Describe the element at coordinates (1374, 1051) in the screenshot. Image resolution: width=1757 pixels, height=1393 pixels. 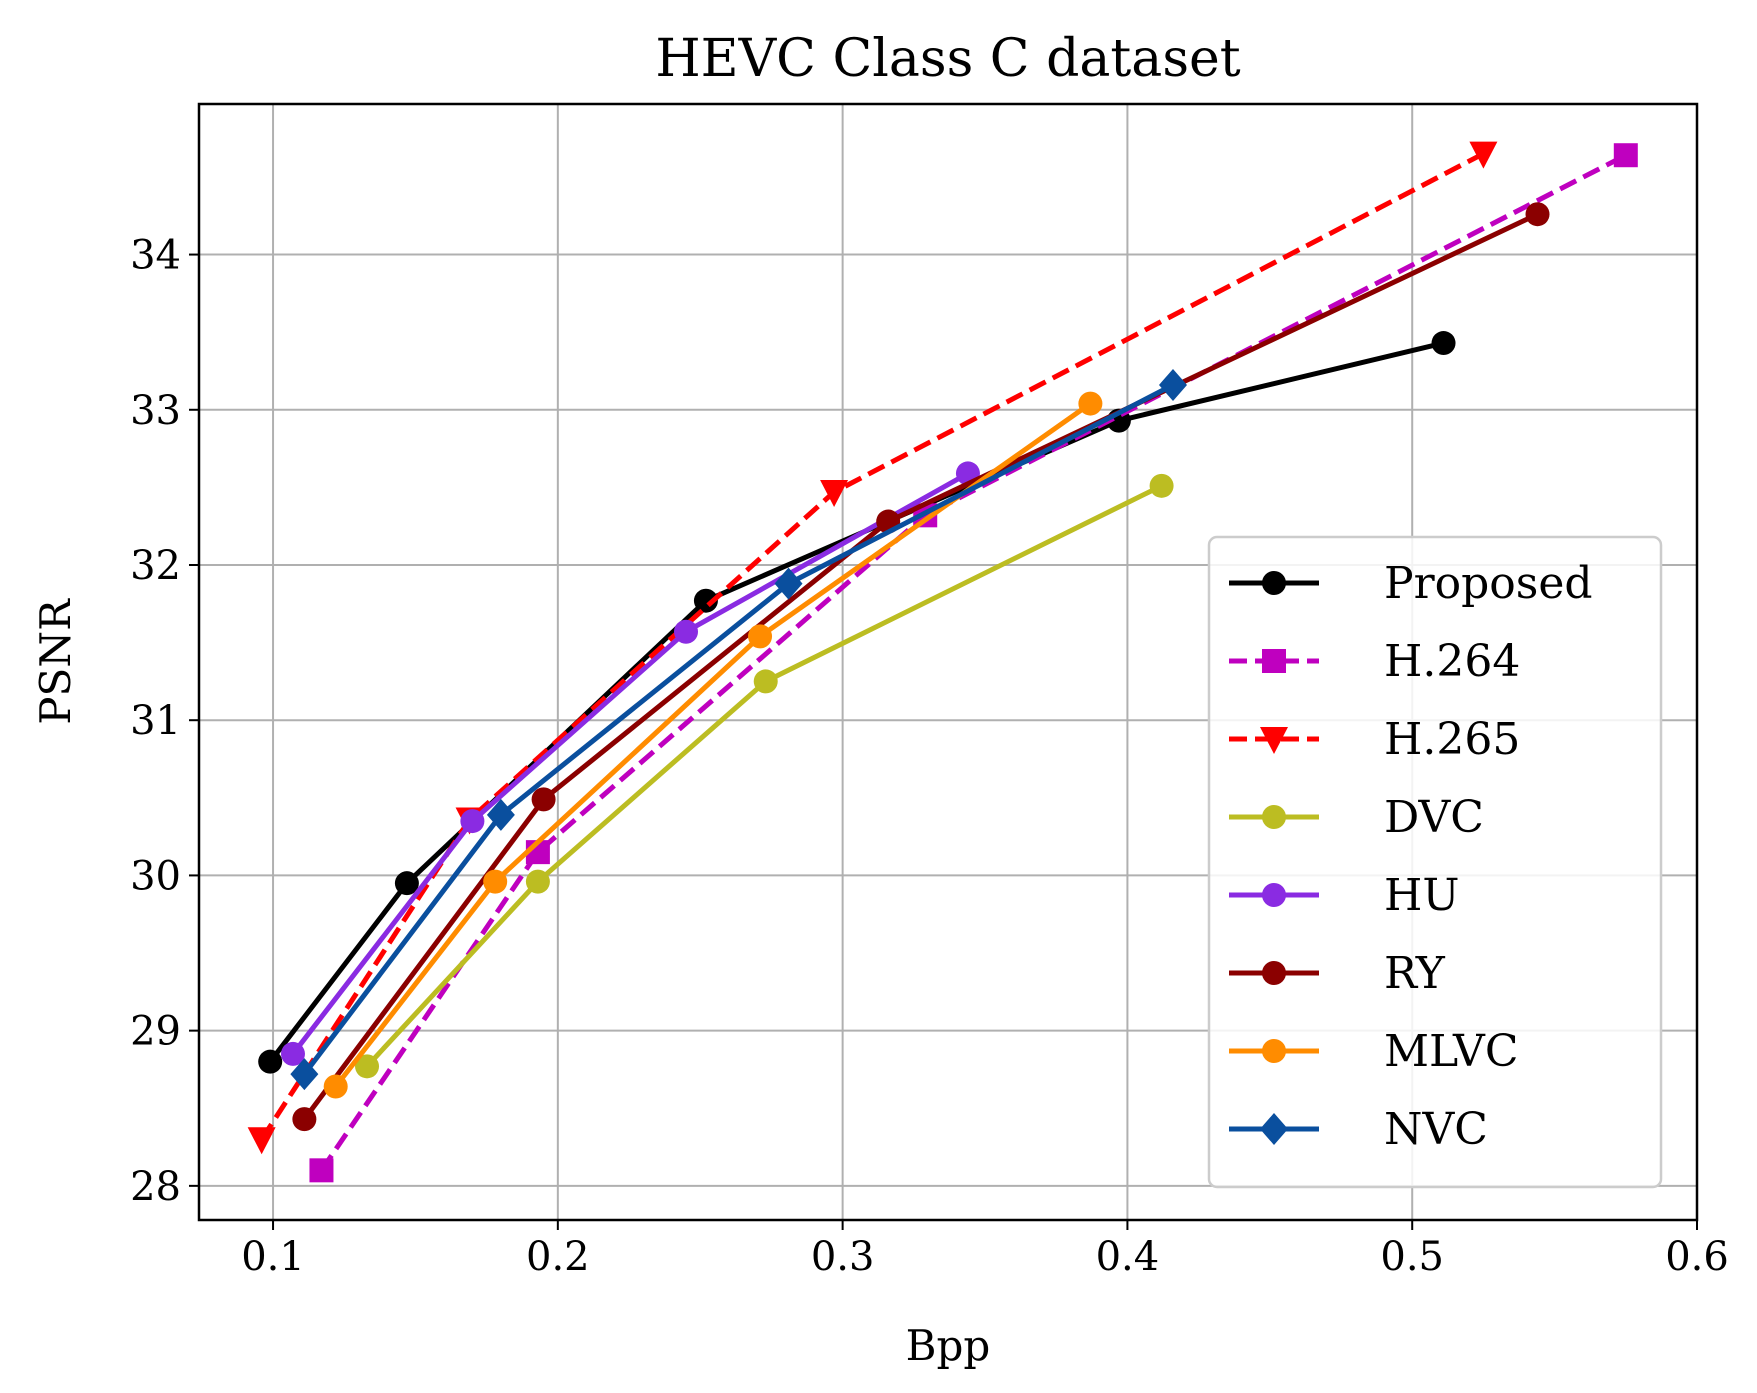
I see `legend-entry-mlvc: MLVC` at that location.